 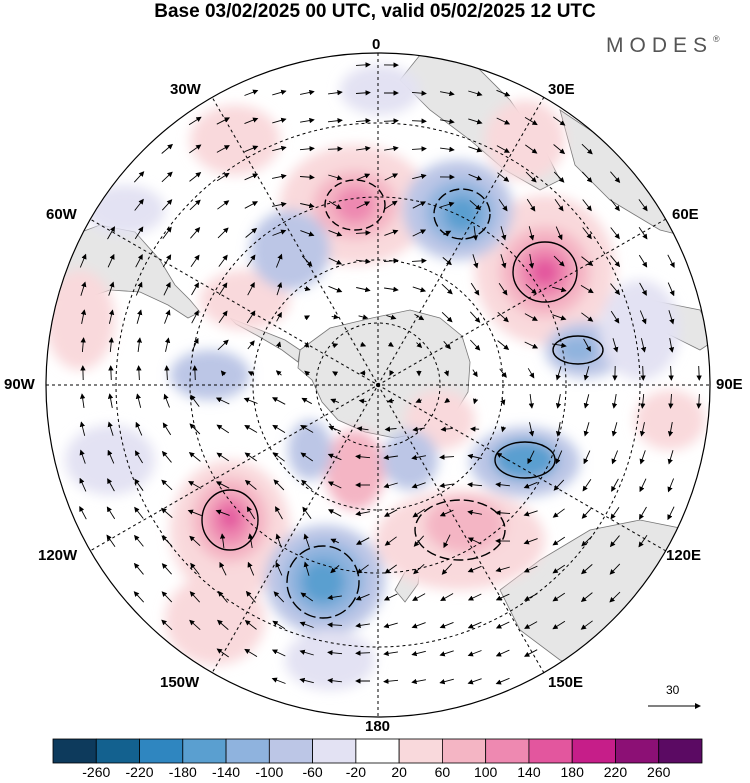 I want to click on colorbar-tick-label: -260, so click(x=96, y=772).